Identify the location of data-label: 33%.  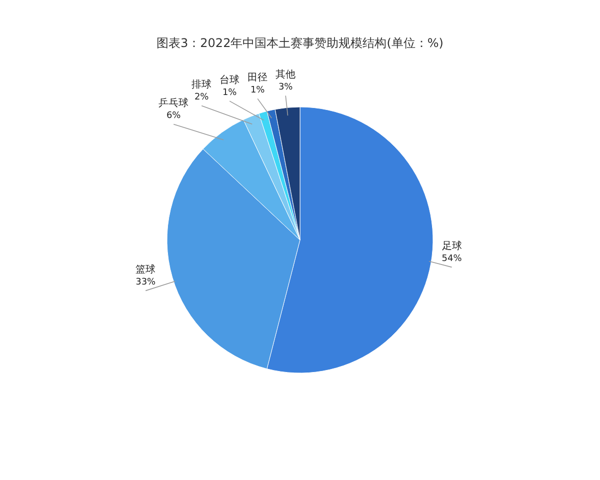
(146, 283).